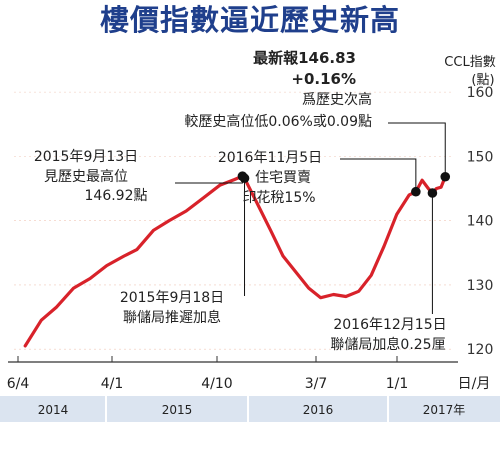 The width and height of the screenshot is (500, 450). Describe the element at coordinates (112, 384) in the screenshot. I see `x-tick-label: 4/1` at that location.